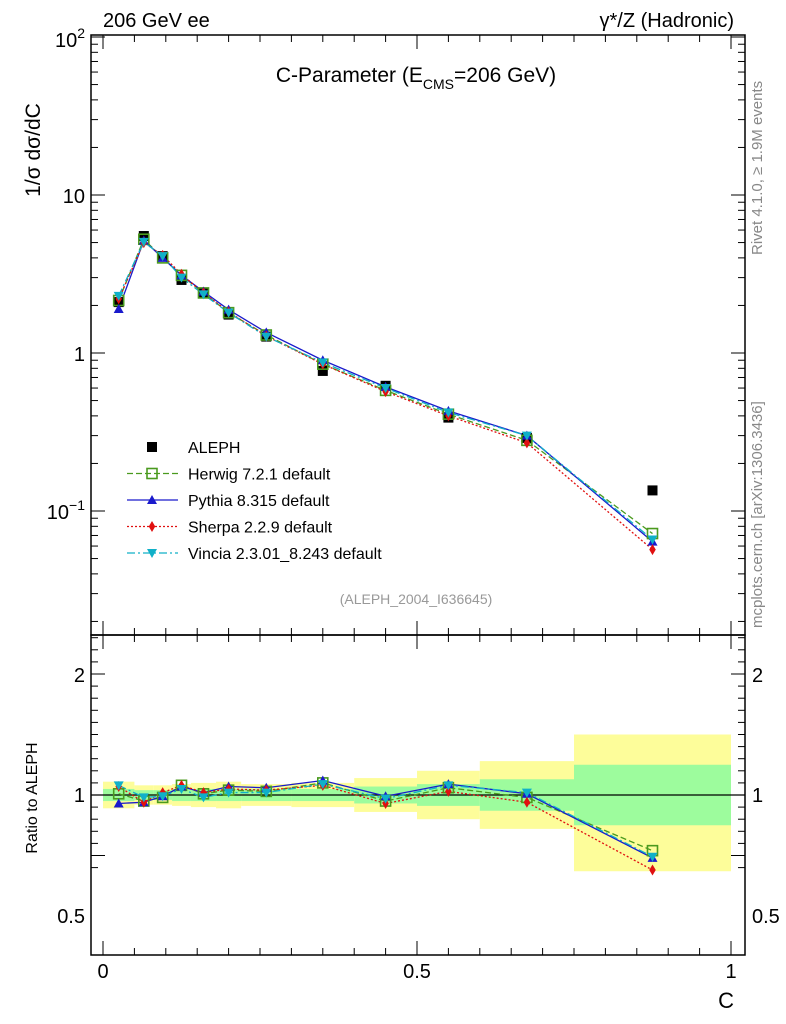 This screenshot has height=1024, width=786. I want to click on y-tick-label-0.1: 10⁻¹, so click(66, 510).